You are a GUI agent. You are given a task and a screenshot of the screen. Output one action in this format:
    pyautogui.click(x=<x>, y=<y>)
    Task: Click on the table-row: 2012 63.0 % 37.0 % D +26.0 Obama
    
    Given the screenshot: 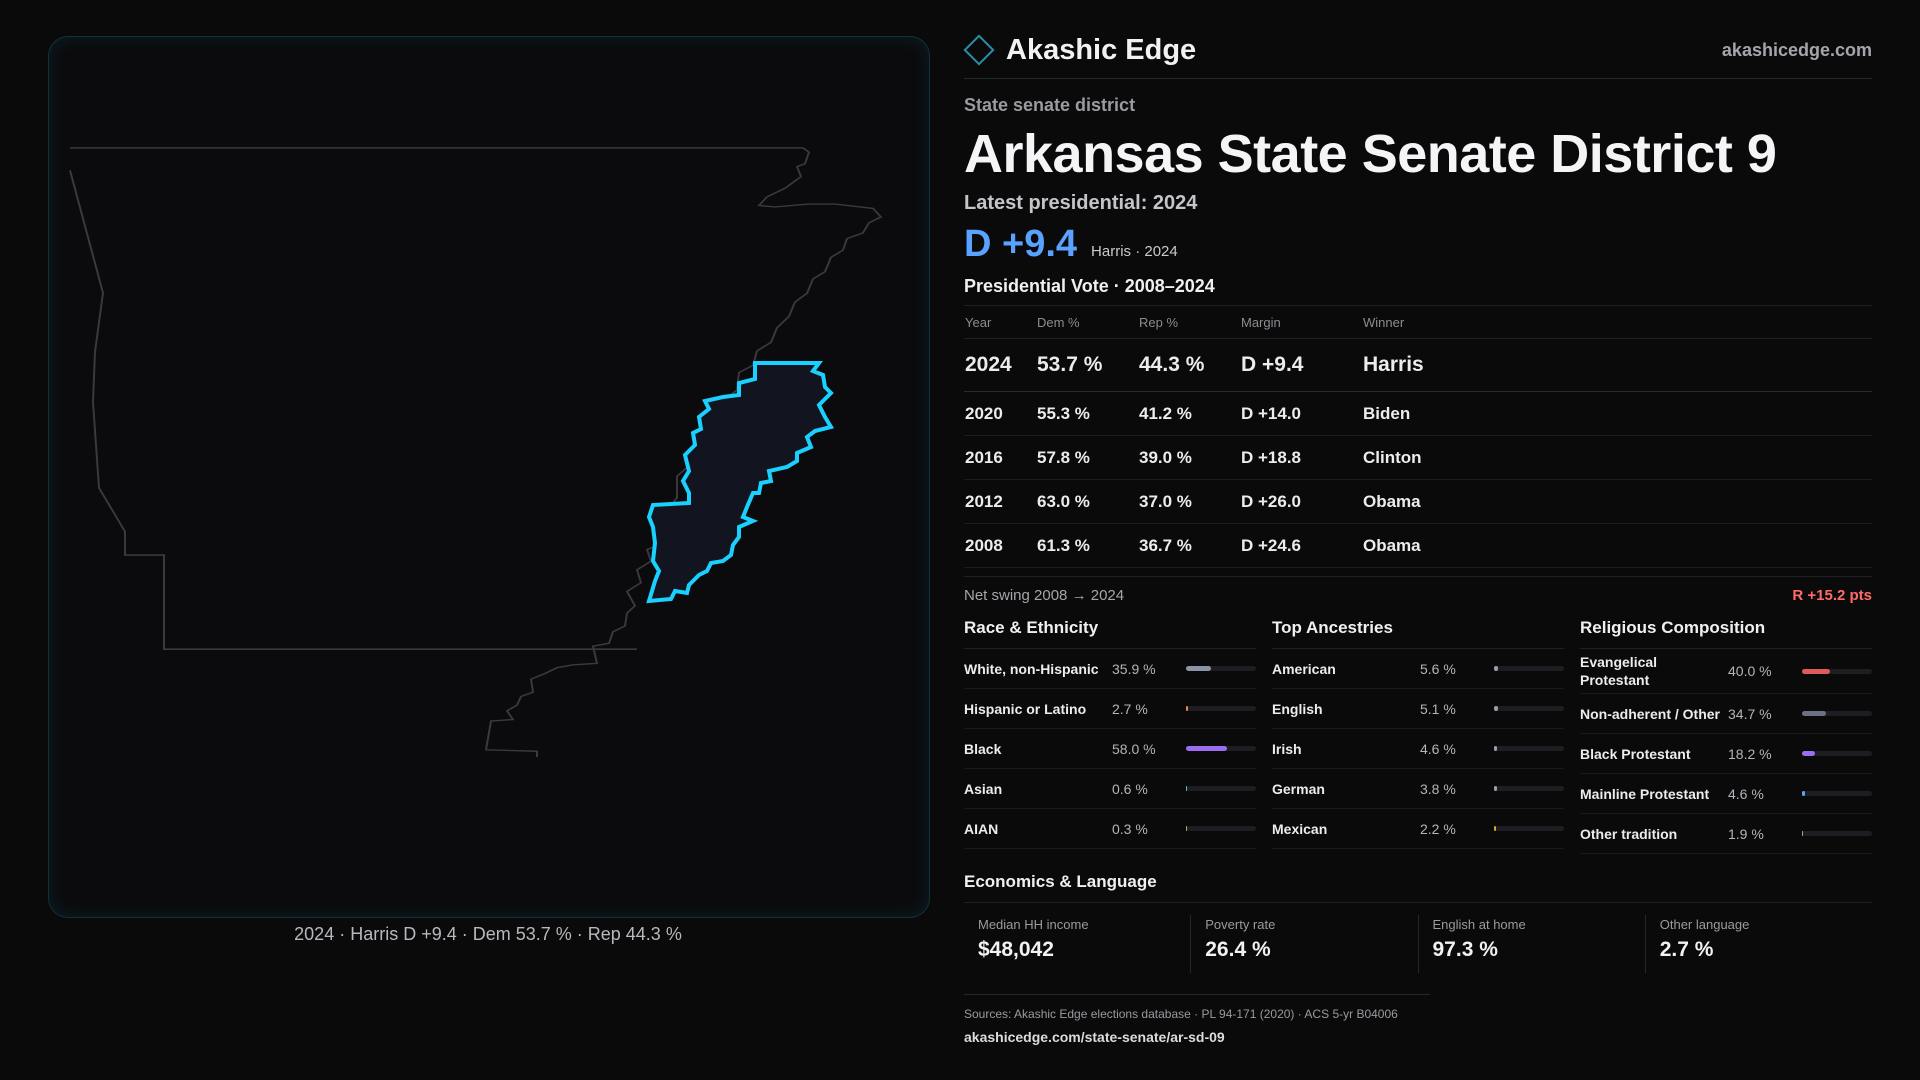 What is the action you would take?
    pyautogui.click(x=1418, y=501)
    